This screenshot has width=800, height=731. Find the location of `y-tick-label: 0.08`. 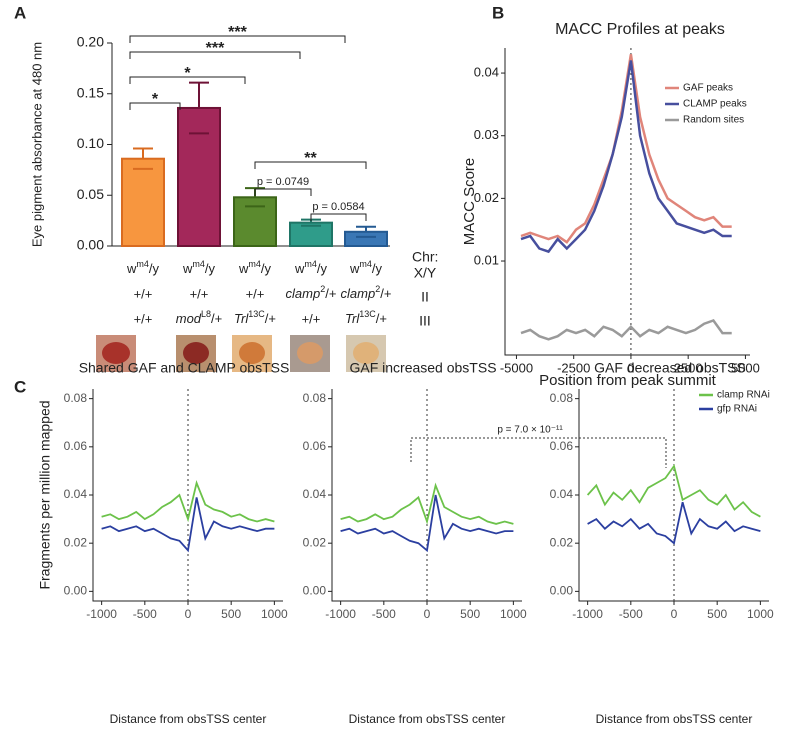

y-tick-label: 0.08 is located at coordinates (76, 398).